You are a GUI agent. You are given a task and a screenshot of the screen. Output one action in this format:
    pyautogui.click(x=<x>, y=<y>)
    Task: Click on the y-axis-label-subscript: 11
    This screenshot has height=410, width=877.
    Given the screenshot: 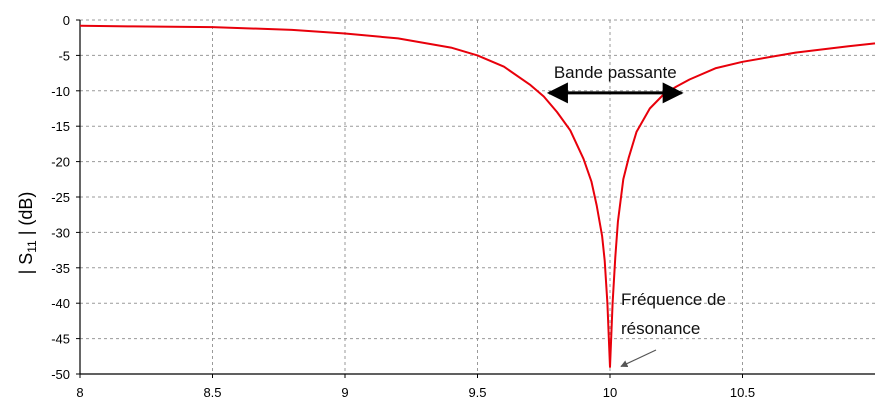 What is the action you would take?
    pyautogui.click(x=32, y=246)
    